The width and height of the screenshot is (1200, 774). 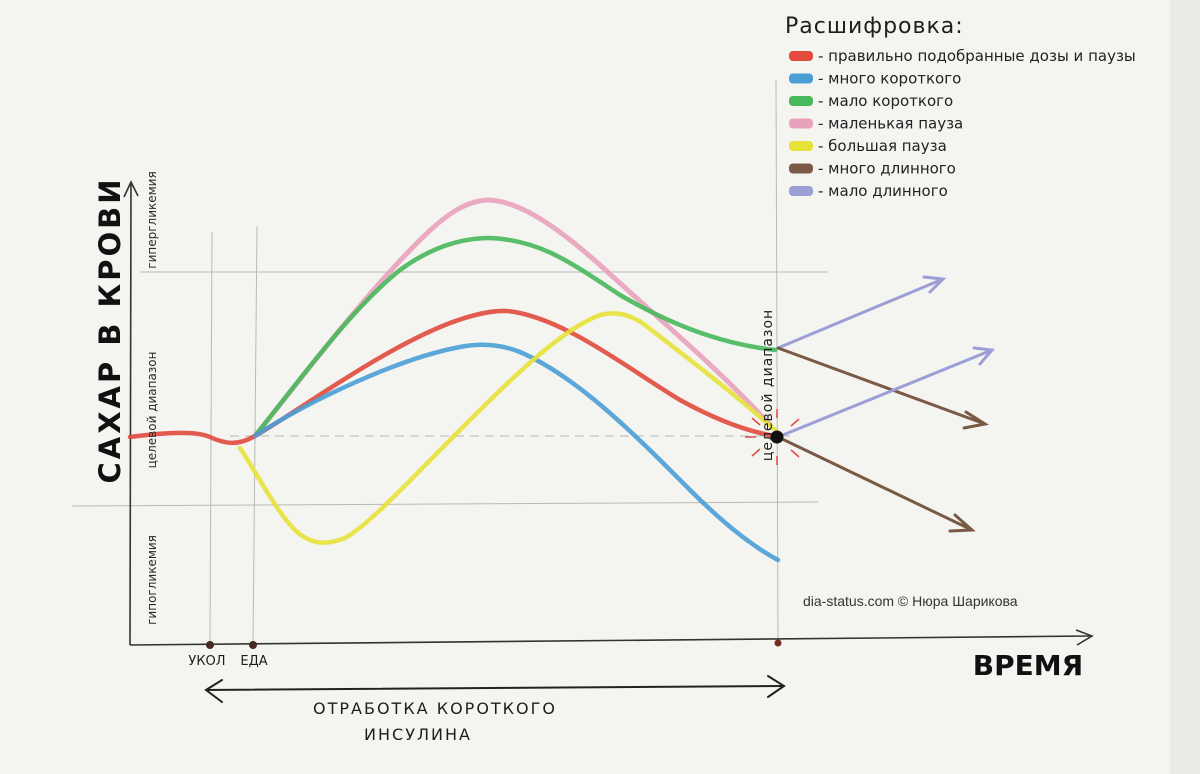 What do you see at coordinates (768, 385) in the screenshot?
I see `target-point-label: целевой диапазон` at bounding box center [768, 385].